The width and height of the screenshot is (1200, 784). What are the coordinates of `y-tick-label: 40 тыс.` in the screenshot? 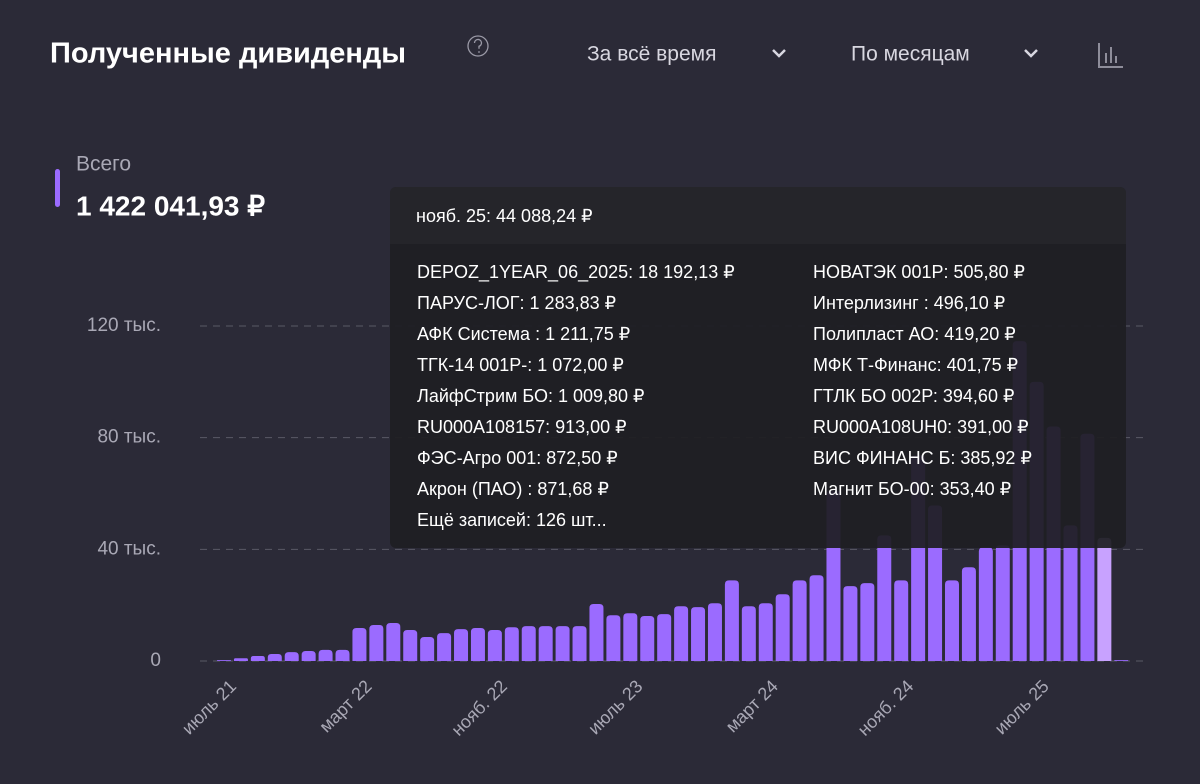 It's located at (129, 548).